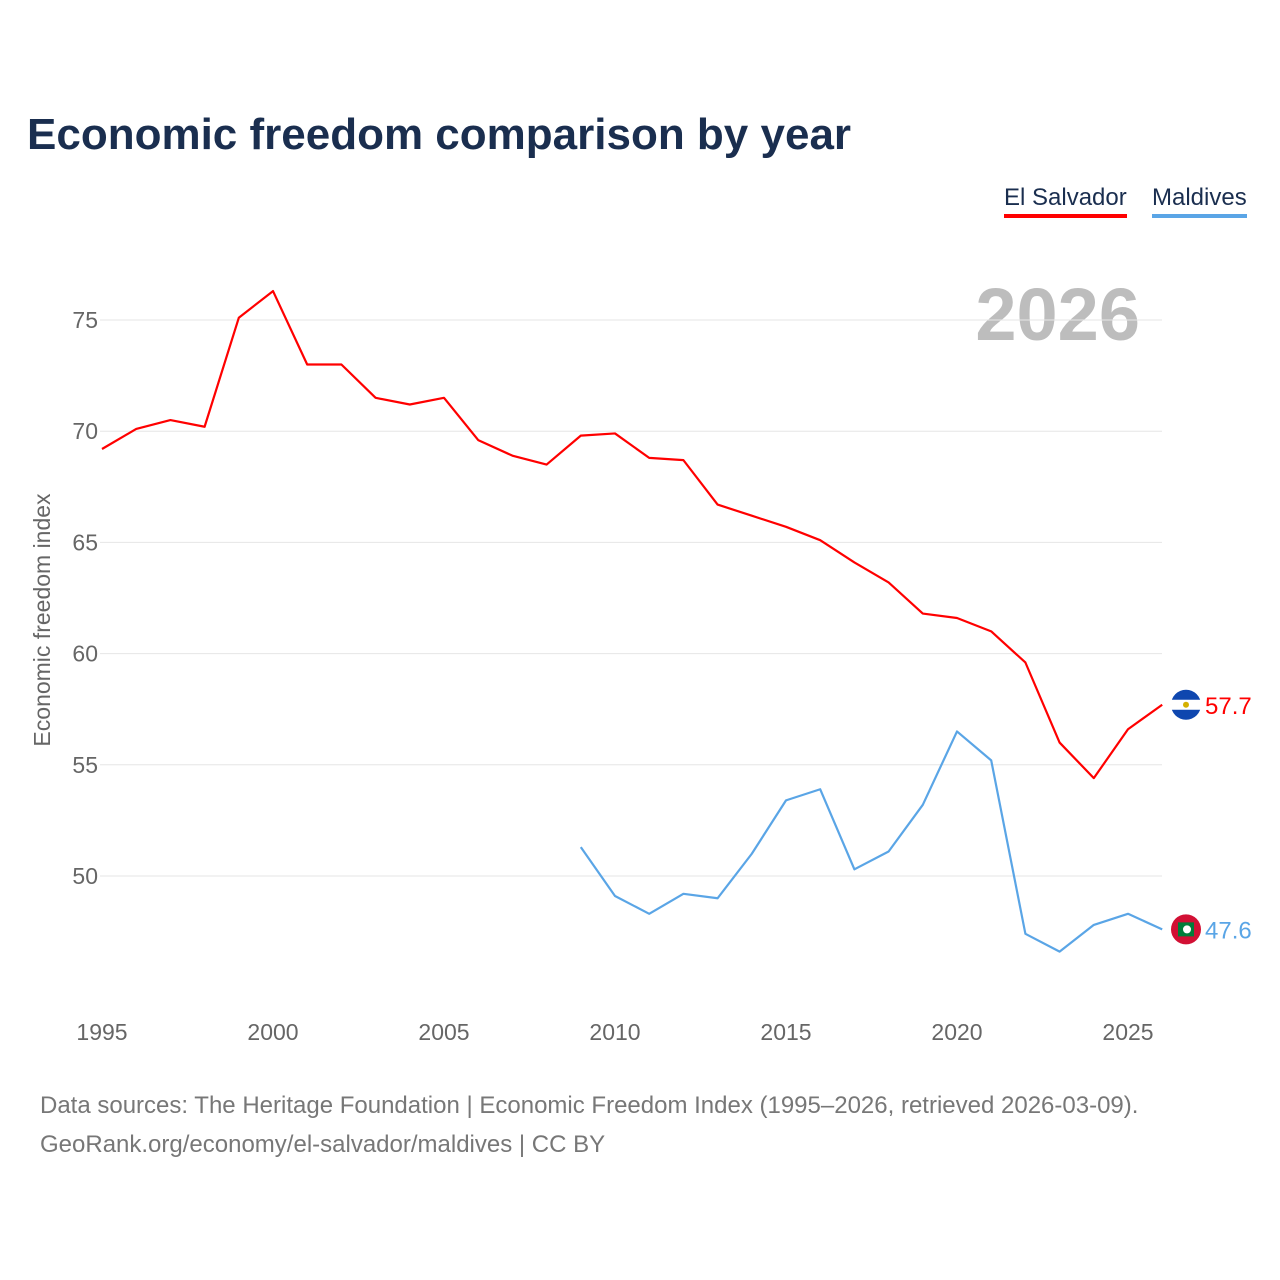 The height and width of the screenshot is (1280, 1280). I want to click on flag-crescent, so click(1187, 929).